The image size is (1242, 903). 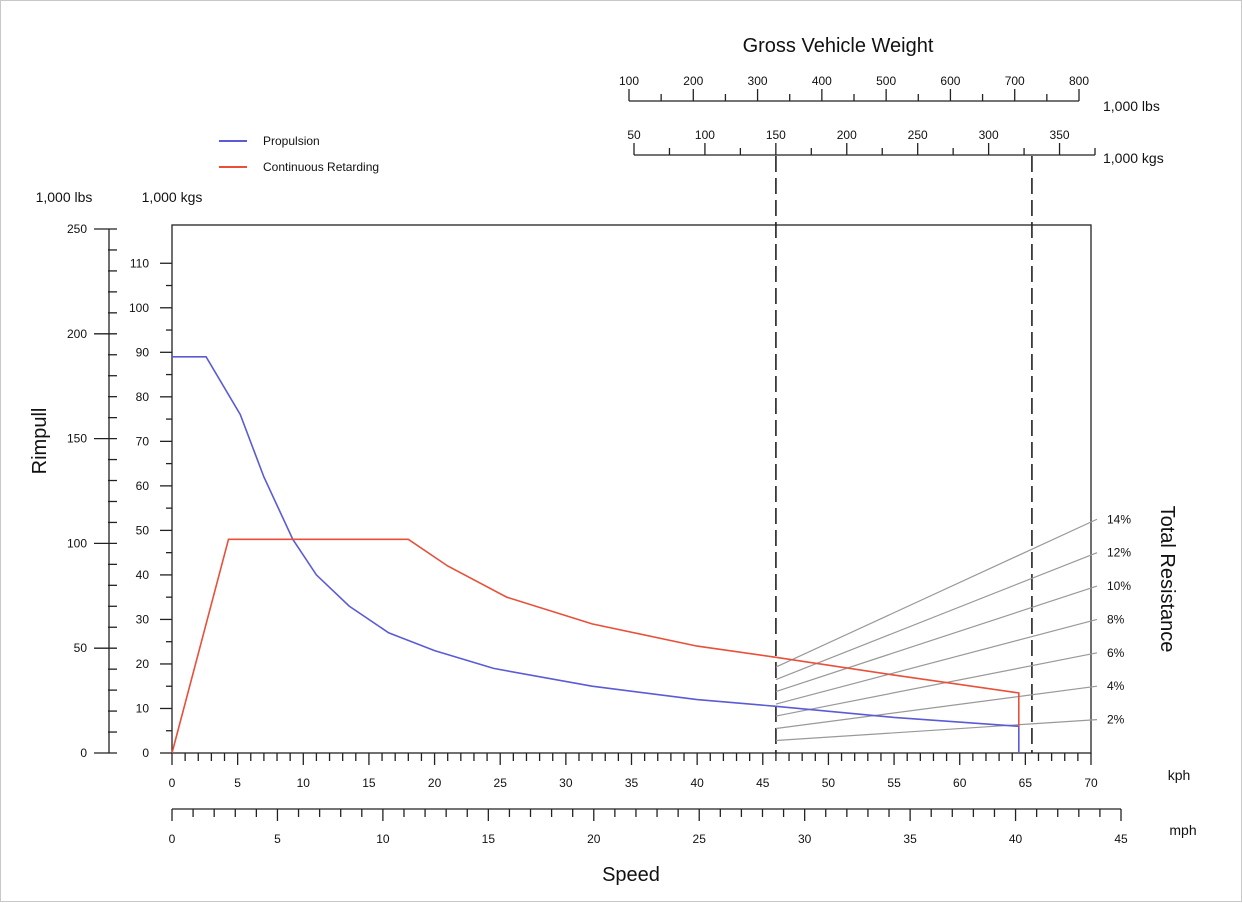 What do you see at coordinates (143, 575) in the screenshot?
I see `y-kgs-tick-label: 40` at bounding box center [143, 575].